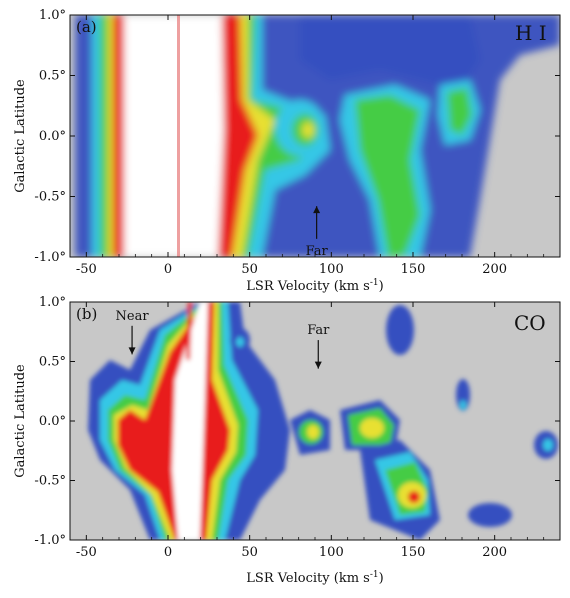 The height and width of the screenshot is (598, 570). Describe the element at coordinates (531, 33) in the screenshot. I see `panel-a-species-label: H I` at that location.